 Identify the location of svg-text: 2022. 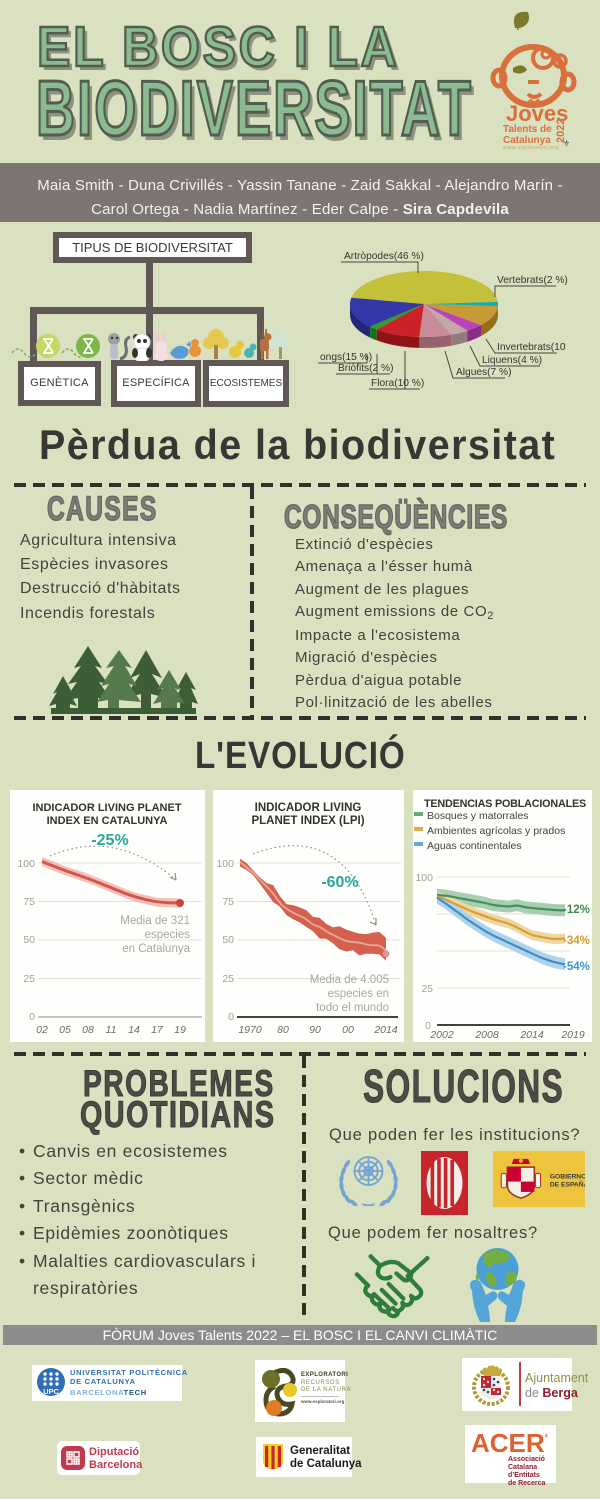
(561, 131).